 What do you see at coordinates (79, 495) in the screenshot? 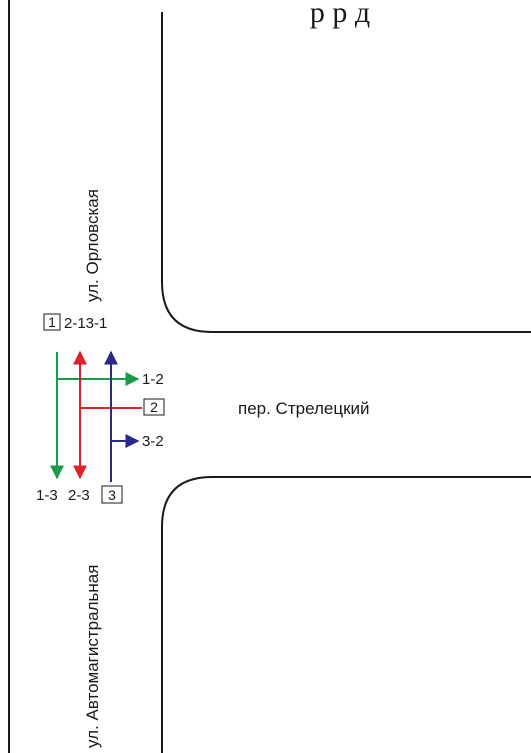
I see `movement-label-2-3: 2-3` at bounding box center [79, 495].